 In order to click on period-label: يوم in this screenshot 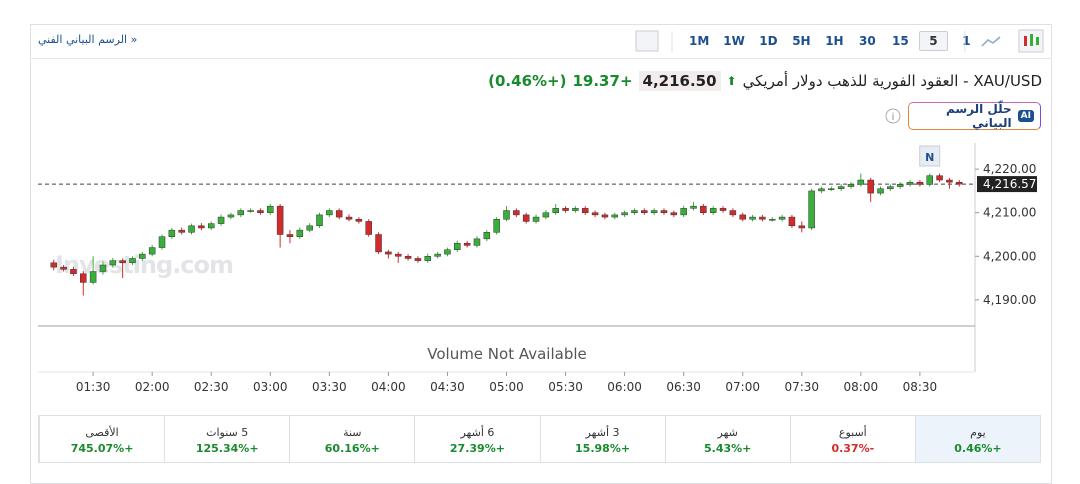, I will do `click(978, 432)`.